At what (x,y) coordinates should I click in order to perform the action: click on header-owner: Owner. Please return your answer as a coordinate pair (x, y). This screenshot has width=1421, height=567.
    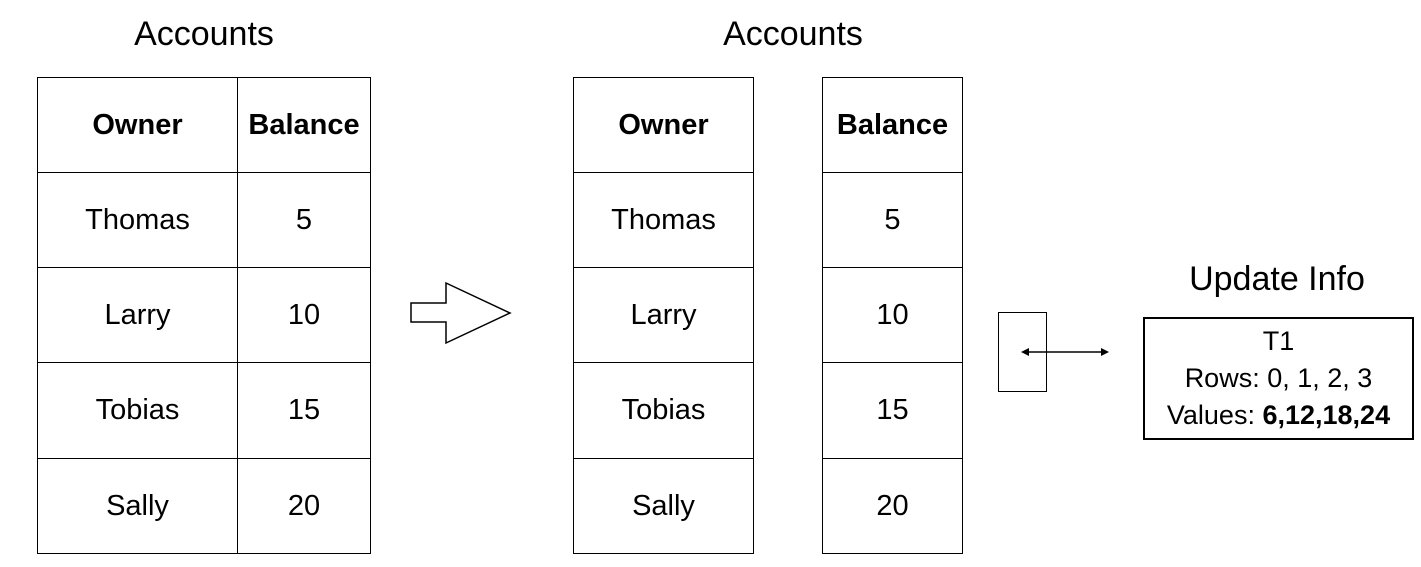
    Looking at the image, I should click on (663, 125).